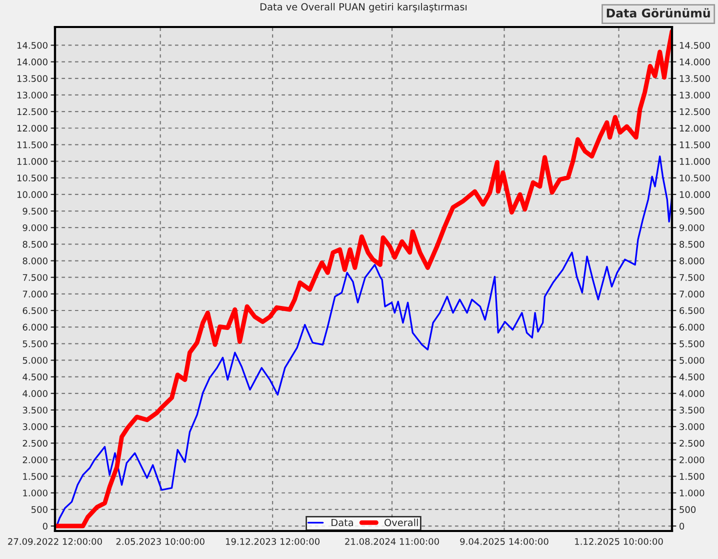  Describe the element at coordinates (32, 112) in the screenshot. I see `y-tick-label: 12.500` at that location.